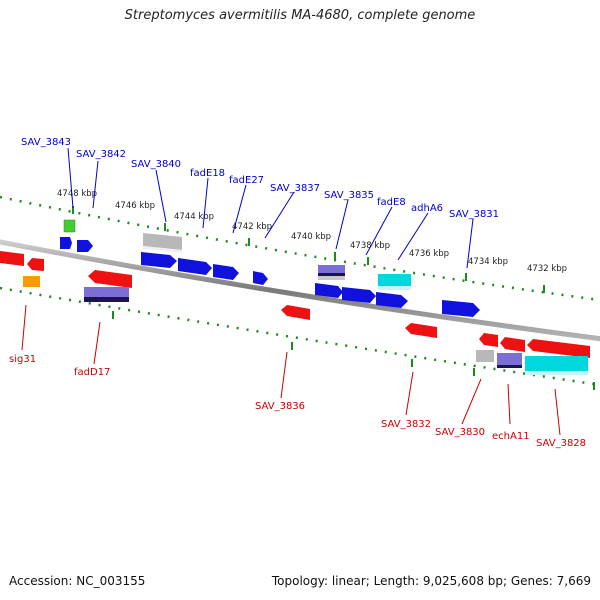 The width and height of the screenshot is (600, 600). I want to click on gene-label-forward: adhA6, so click(427, 208).